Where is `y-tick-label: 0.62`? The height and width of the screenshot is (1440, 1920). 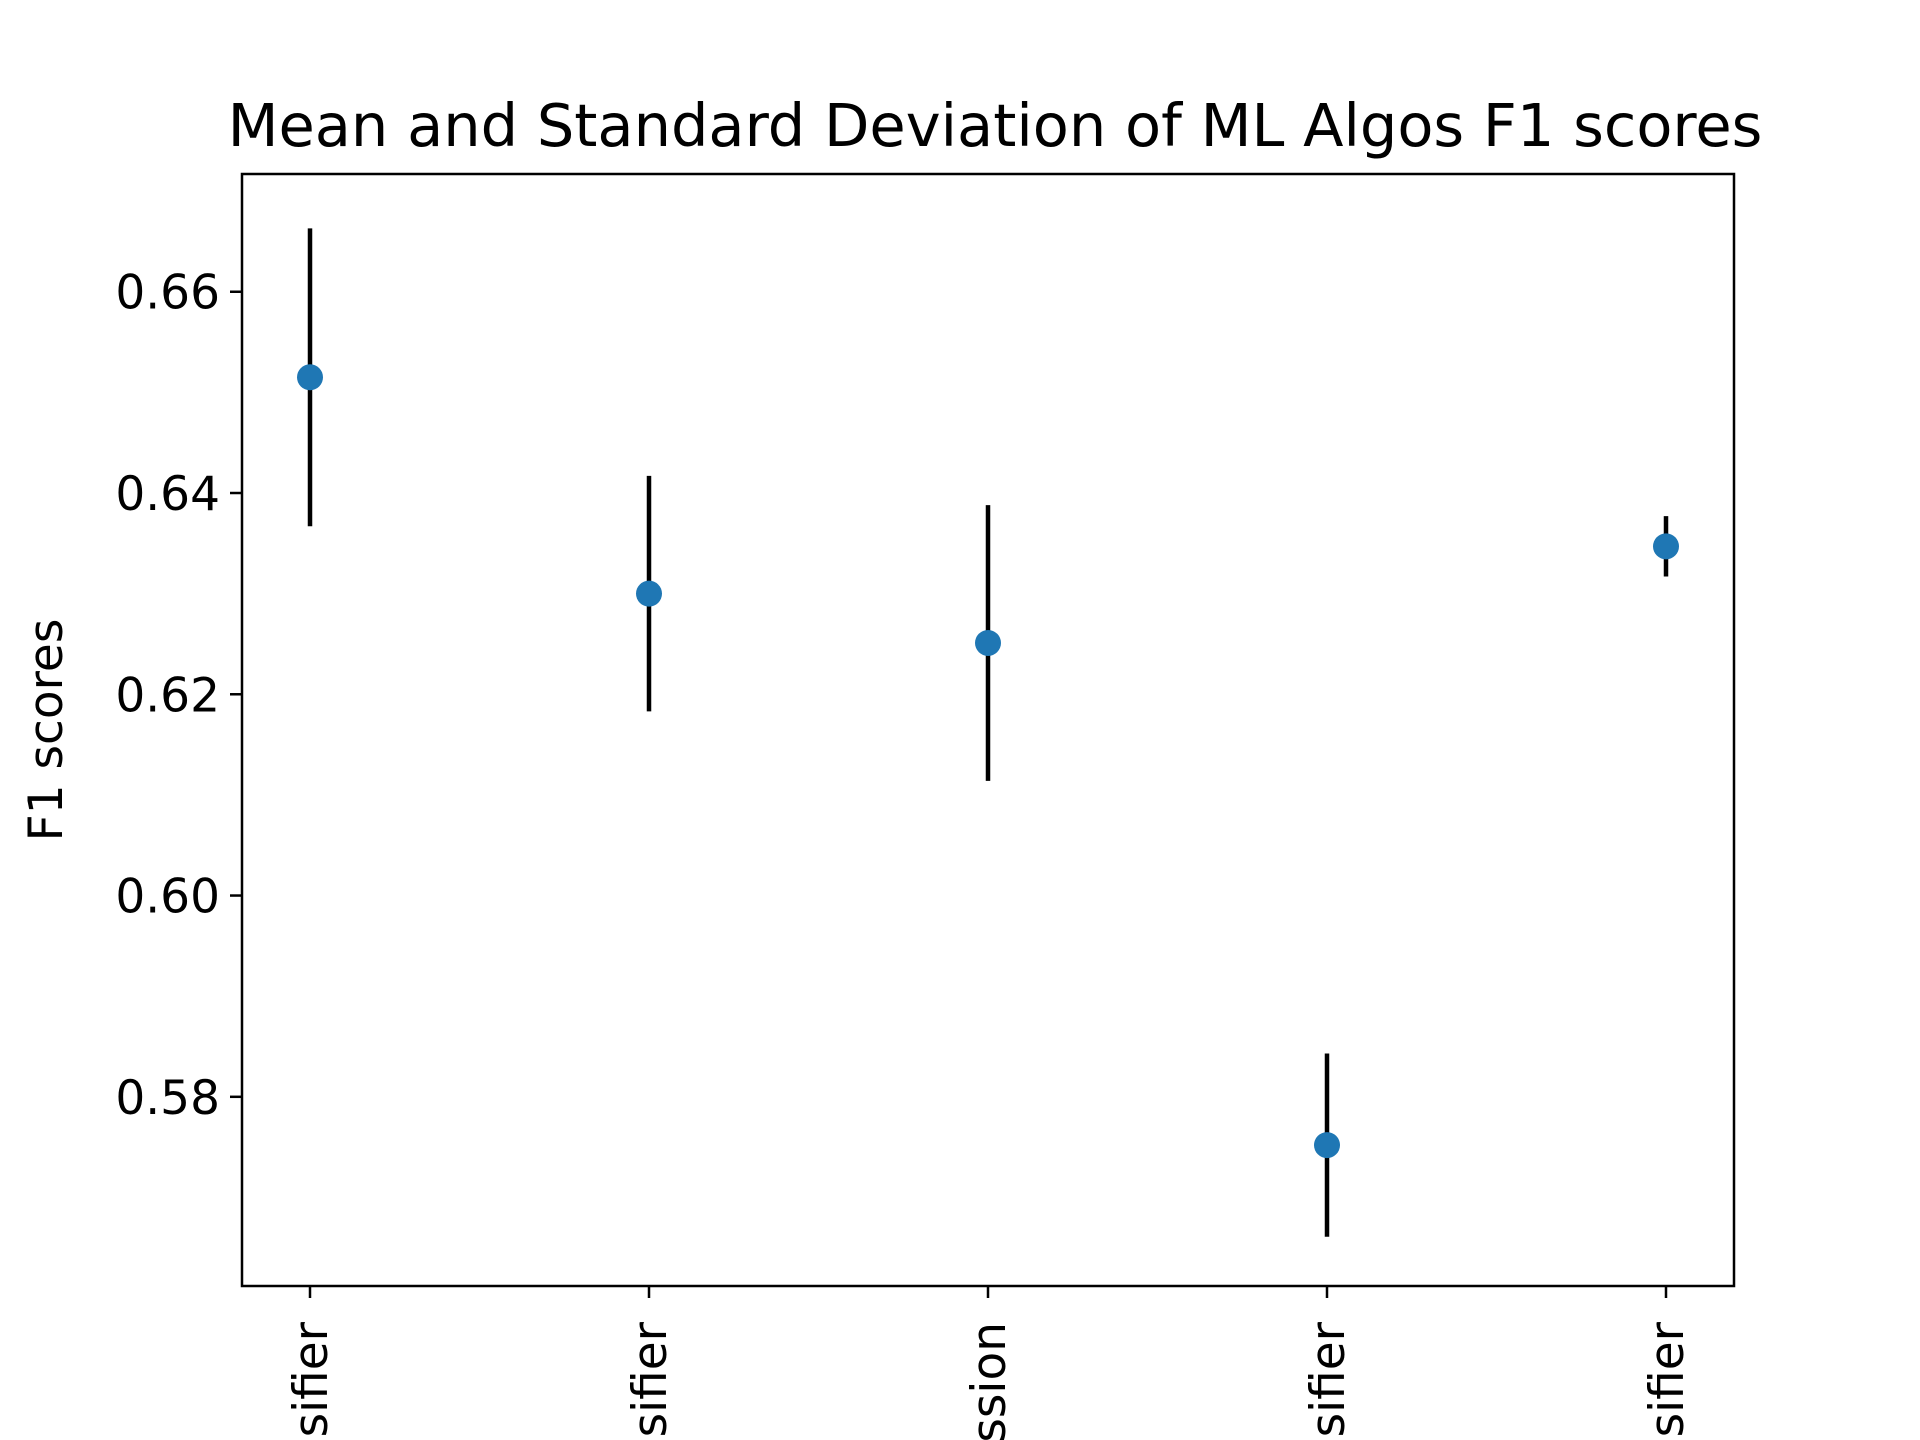 y-tick-label: 0.62 is located at coordinates (167, 695).